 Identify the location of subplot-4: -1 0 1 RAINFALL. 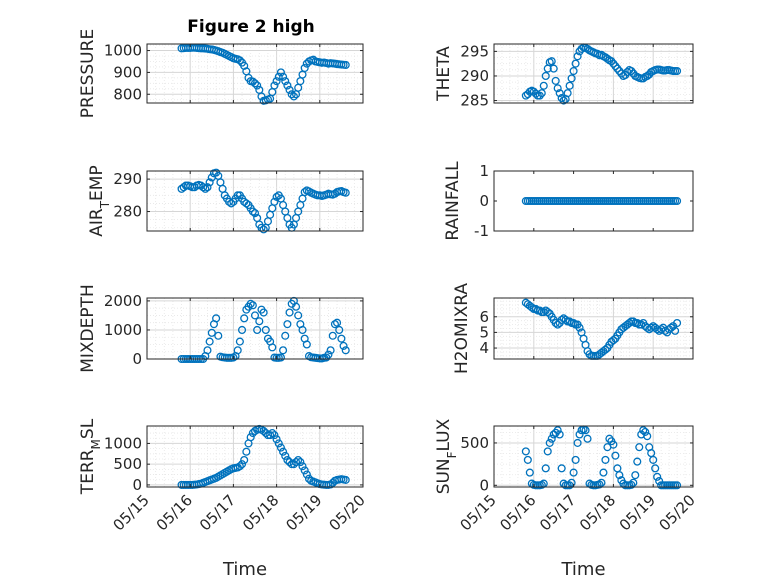
(568, 201).